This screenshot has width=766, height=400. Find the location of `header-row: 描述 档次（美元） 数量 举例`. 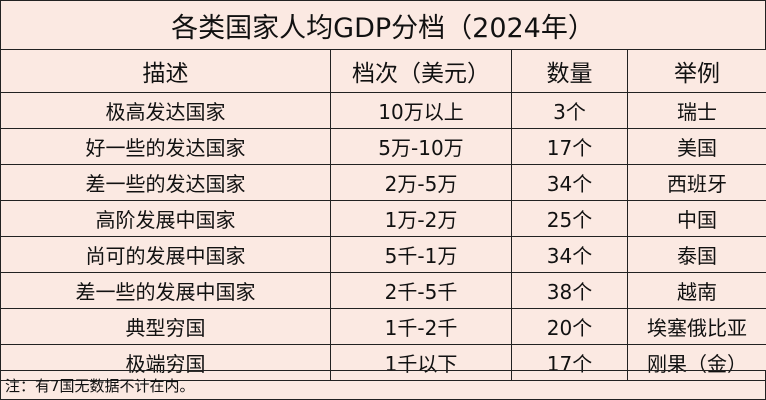

header-row: 描述 档次（美元） 数量 举例 is located at coordinates (383, 71).